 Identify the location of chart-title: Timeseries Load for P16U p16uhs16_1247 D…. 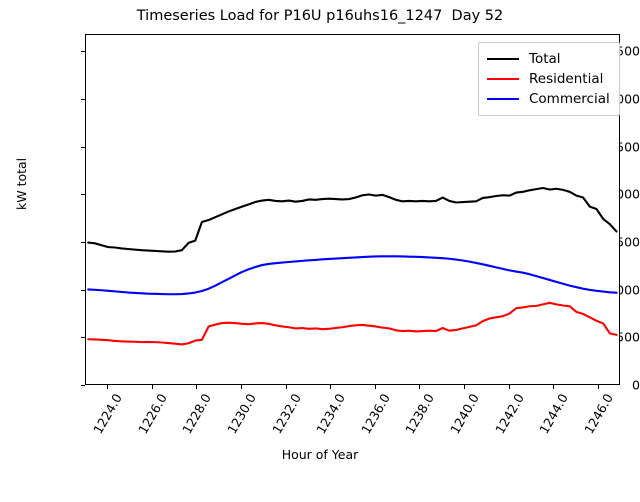
(320, 16).